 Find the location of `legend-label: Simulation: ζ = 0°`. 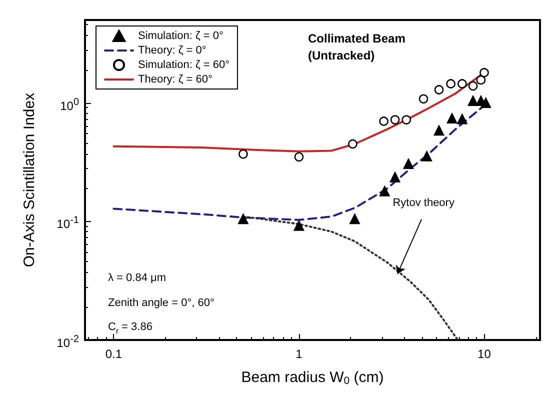

legend-label: Simulation: ζ = 0° is located at coordinates (181, 36).